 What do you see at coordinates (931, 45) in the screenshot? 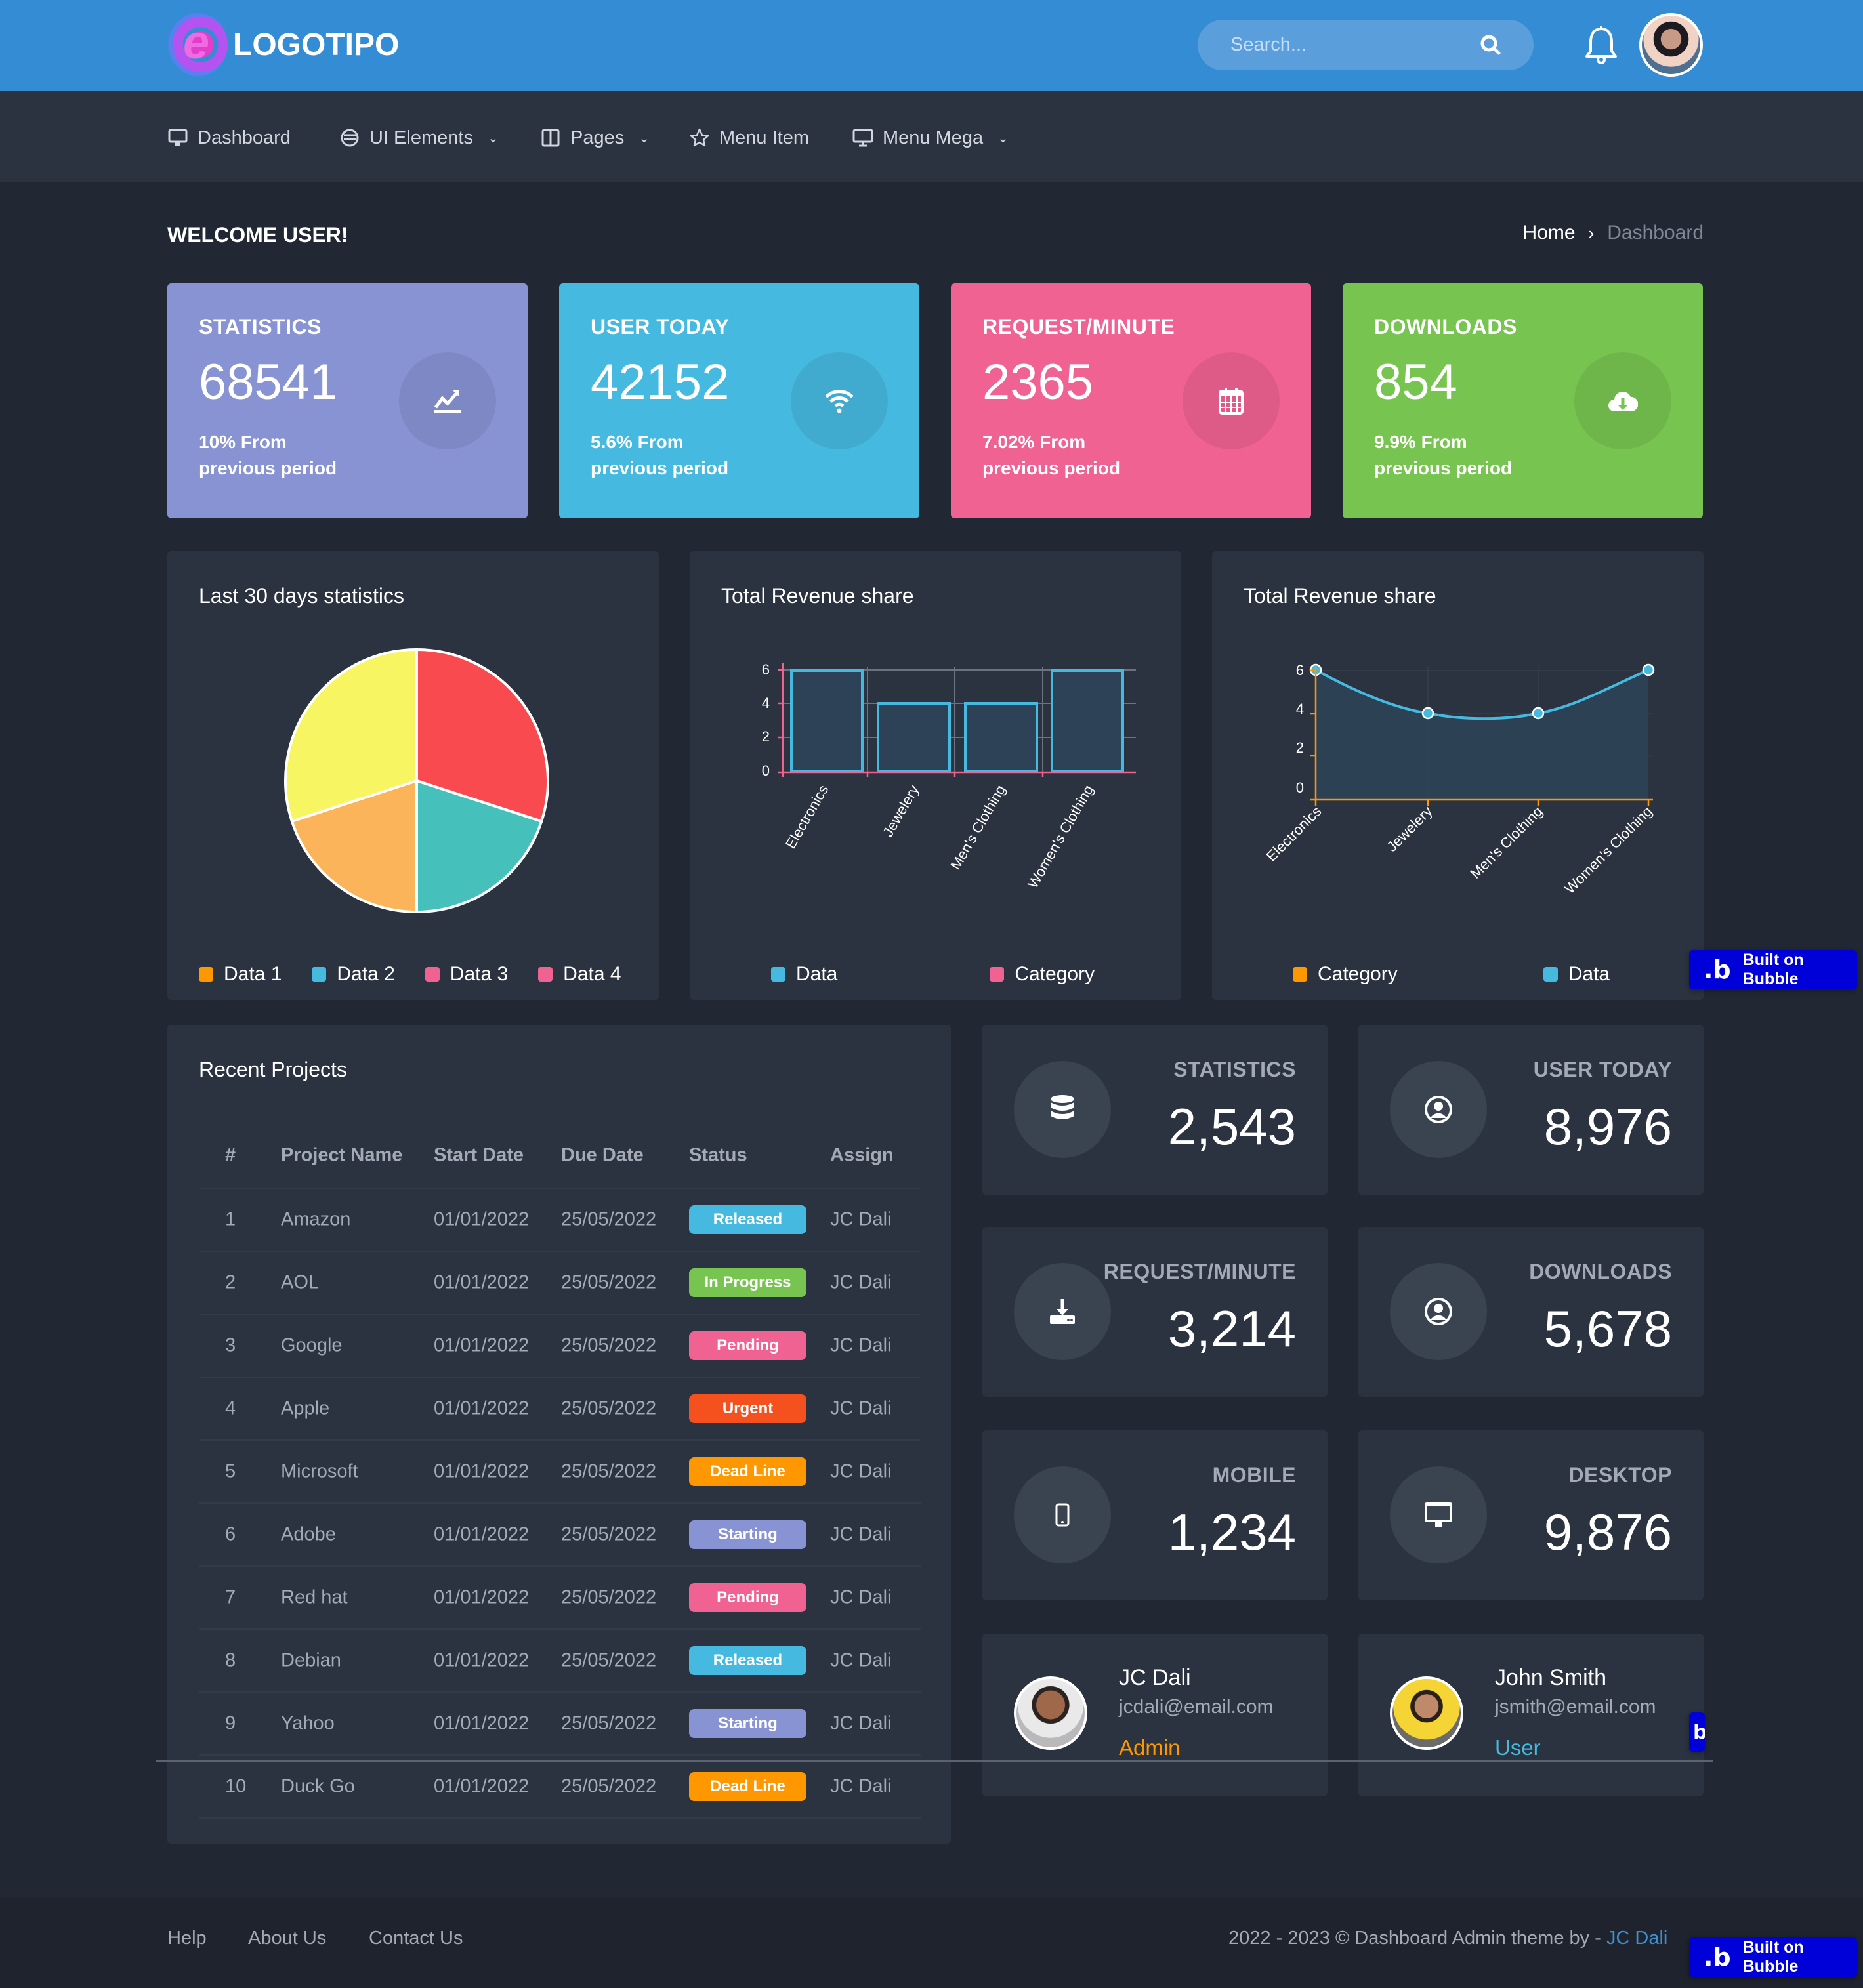
I see `top-header: LOGOTIPO` at bounding box center [931, 45].